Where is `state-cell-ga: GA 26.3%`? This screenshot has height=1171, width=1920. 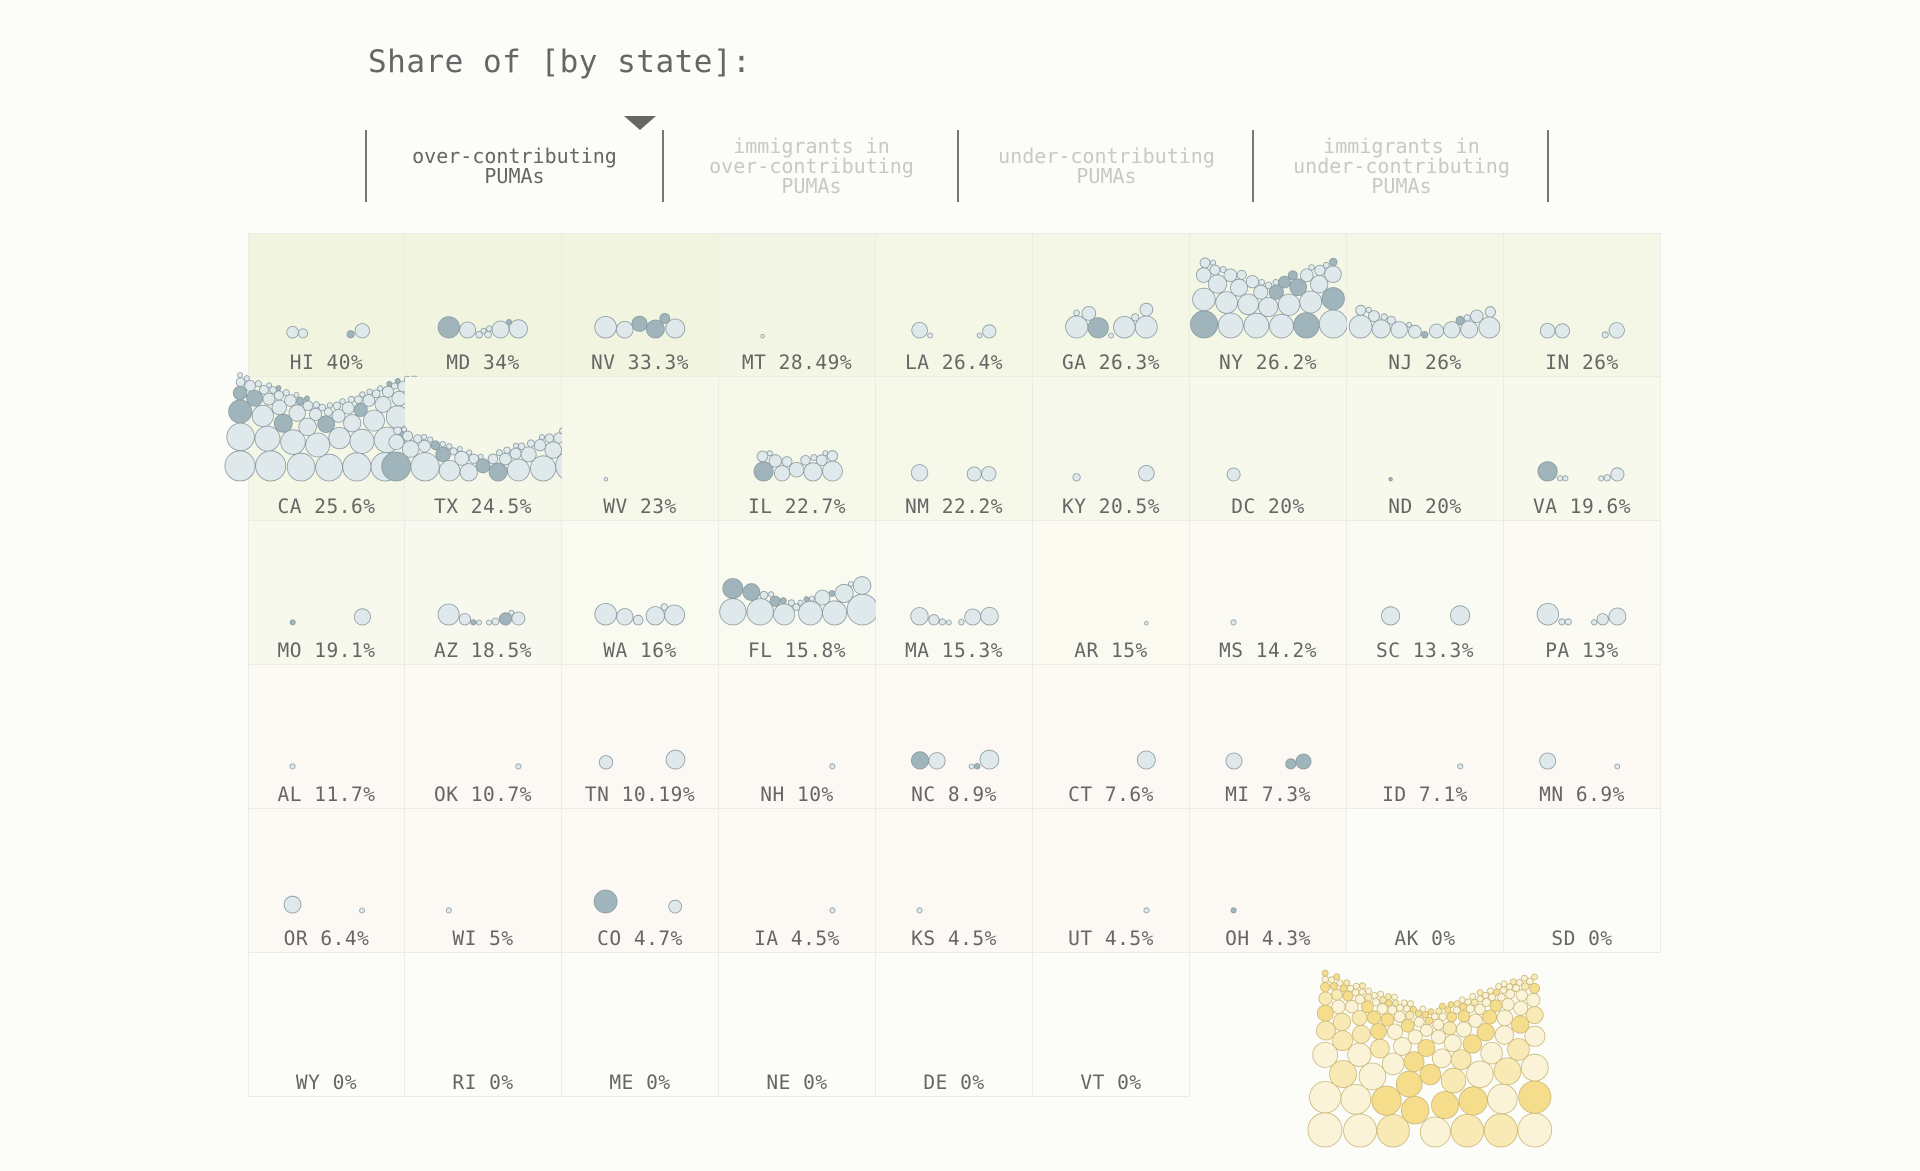 state-cell-ga: GA 26.3% is located at coordinates (1111, 305).